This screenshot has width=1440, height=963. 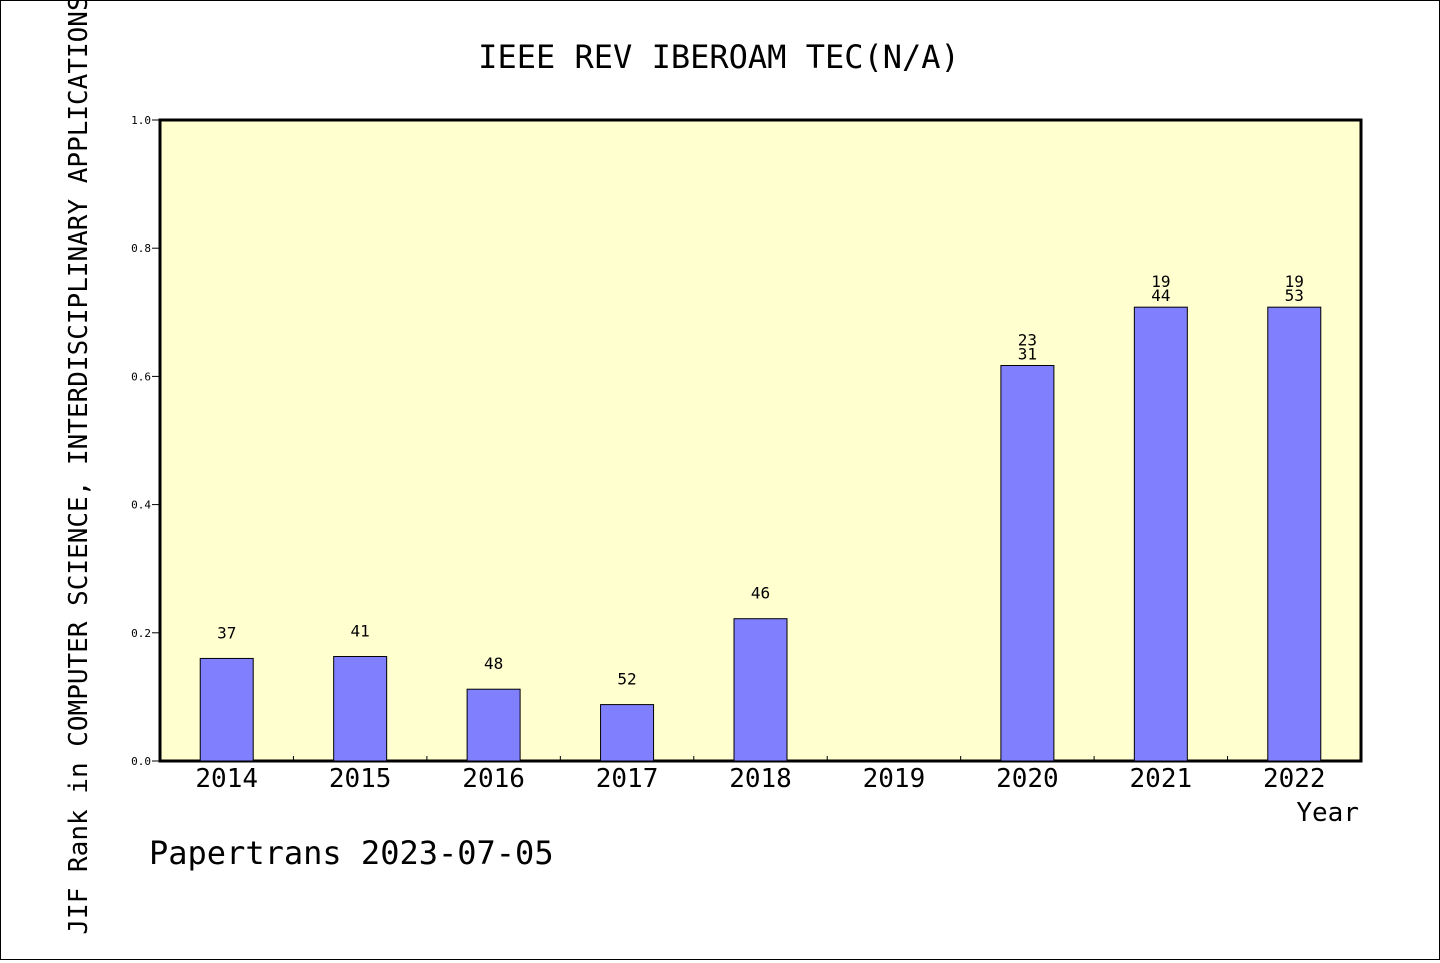 What do you see at coordinates (1027, 779) in the screenshot?
I see `x-tick-label: 2020` at bounding box center [1027, 779].